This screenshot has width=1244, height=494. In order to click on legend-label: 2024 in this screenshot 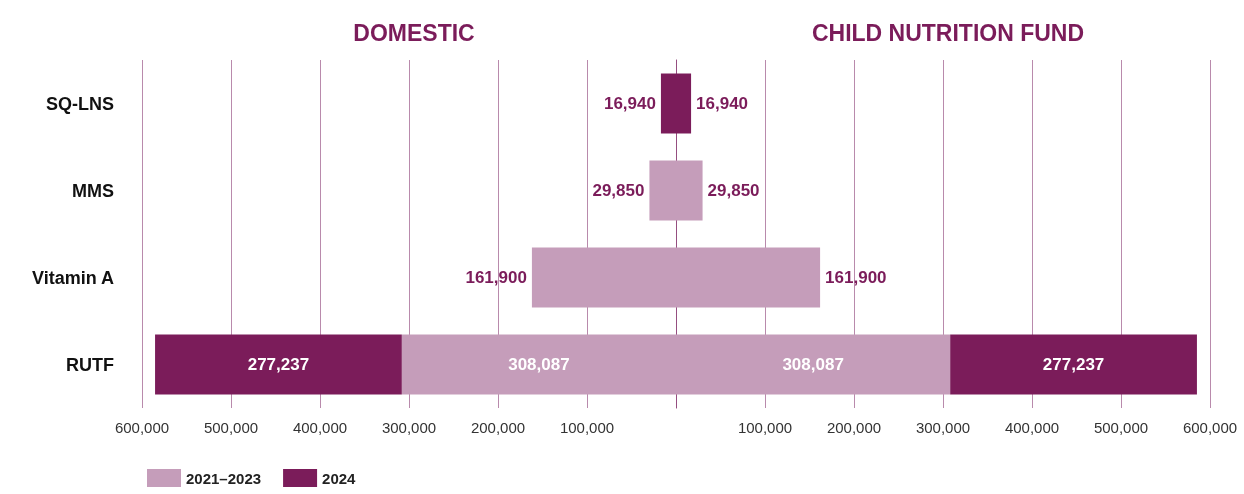, I will do `click(339, 478)`.